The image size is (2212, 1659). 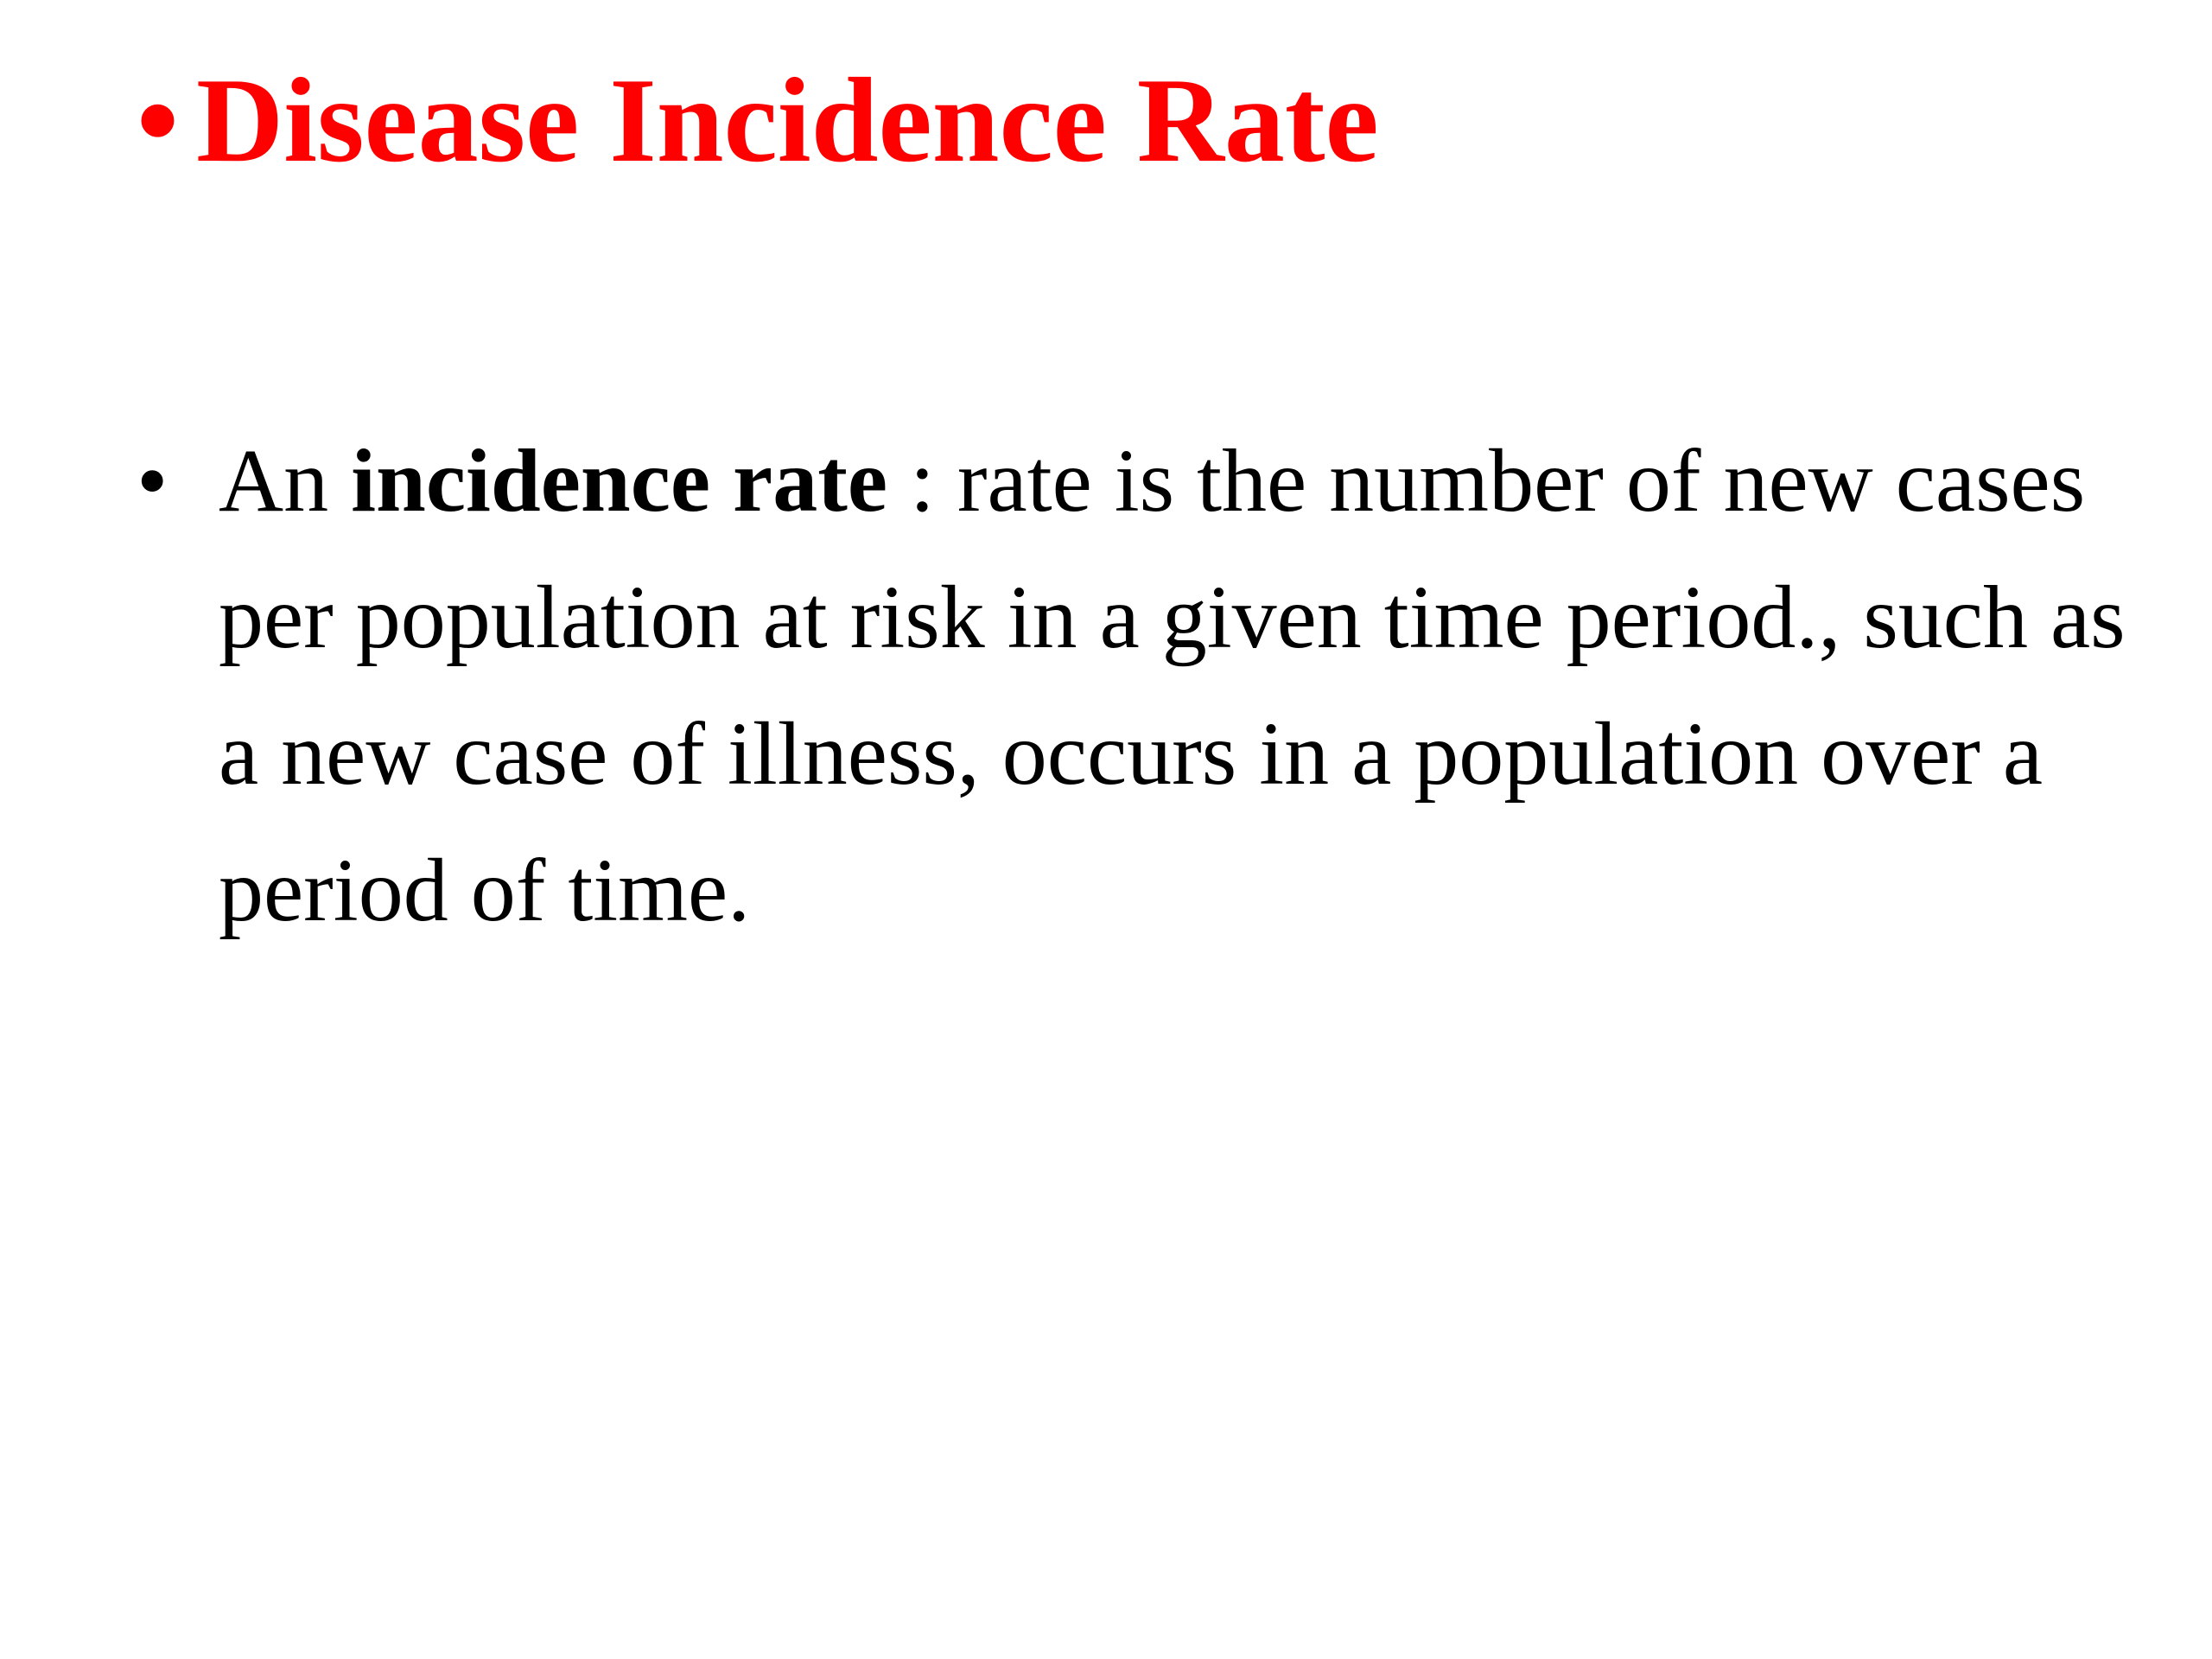 What do you see at coordinates (619, 481) in the screenshot?
I see `bullet-term: incidence rate` at bounding box center [619, 481].